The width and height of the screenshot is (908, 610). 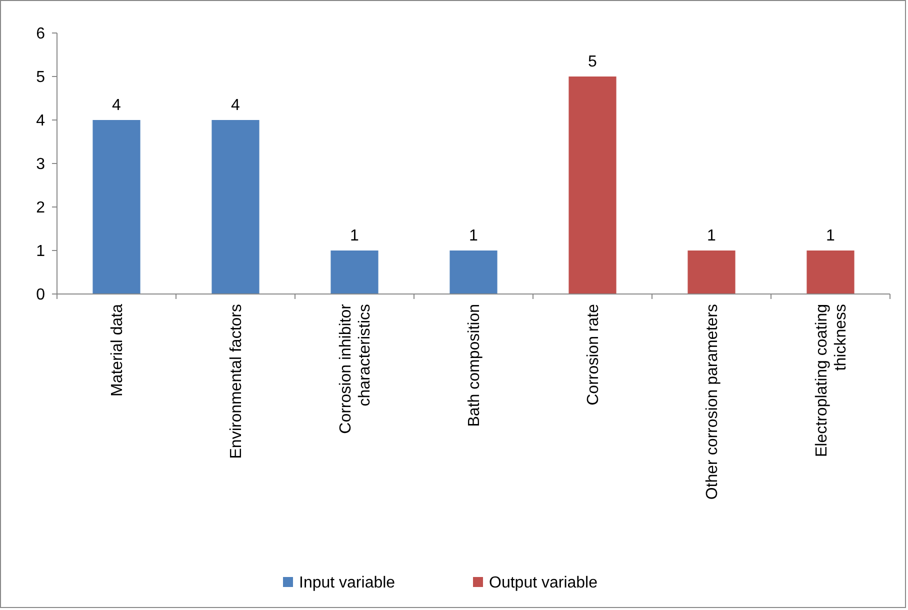 I want to click on y-tick-label: 1, so click(x=41, y=251).